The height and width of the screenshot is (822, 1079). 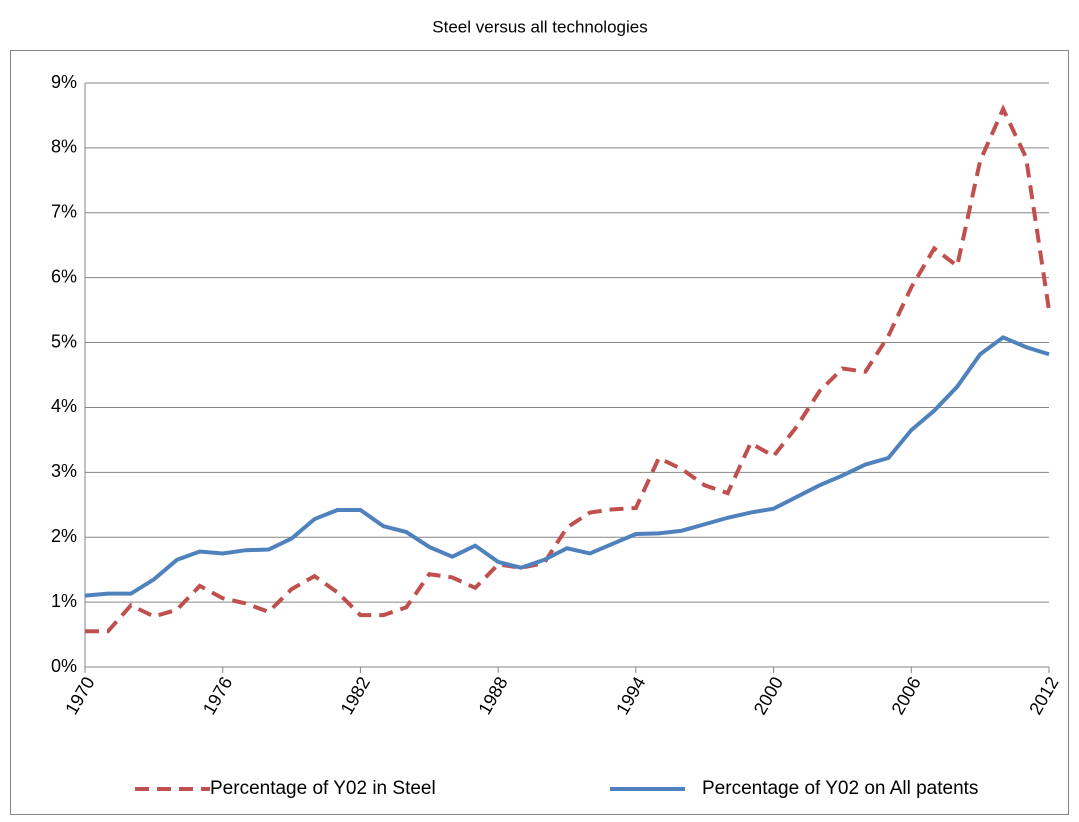 What do you see at coordinates (840, 788) in the screenshot?
I see `legend-label: Percentage of Y02 on All patents` at bounding box center [840, 788].